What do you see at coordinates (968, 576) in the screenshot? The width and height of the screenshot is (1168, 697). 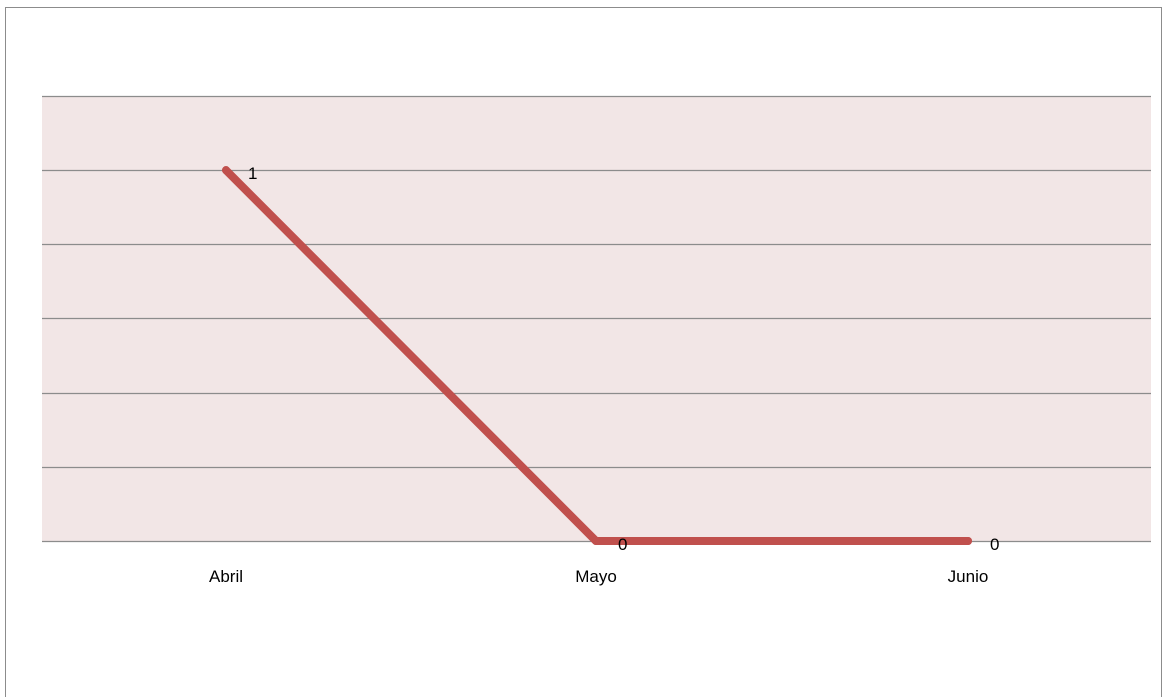 I see `x-tick-label: Junio` at bounding box center [968, 576].